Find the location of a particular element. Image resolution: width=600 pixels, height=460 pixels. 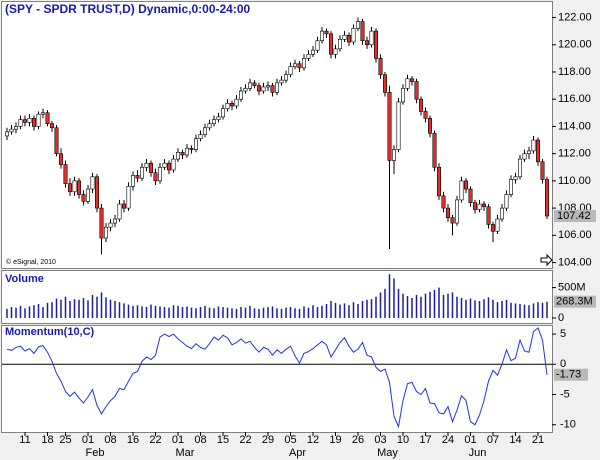

month-label: Apr is located at coordinates (297, 453).